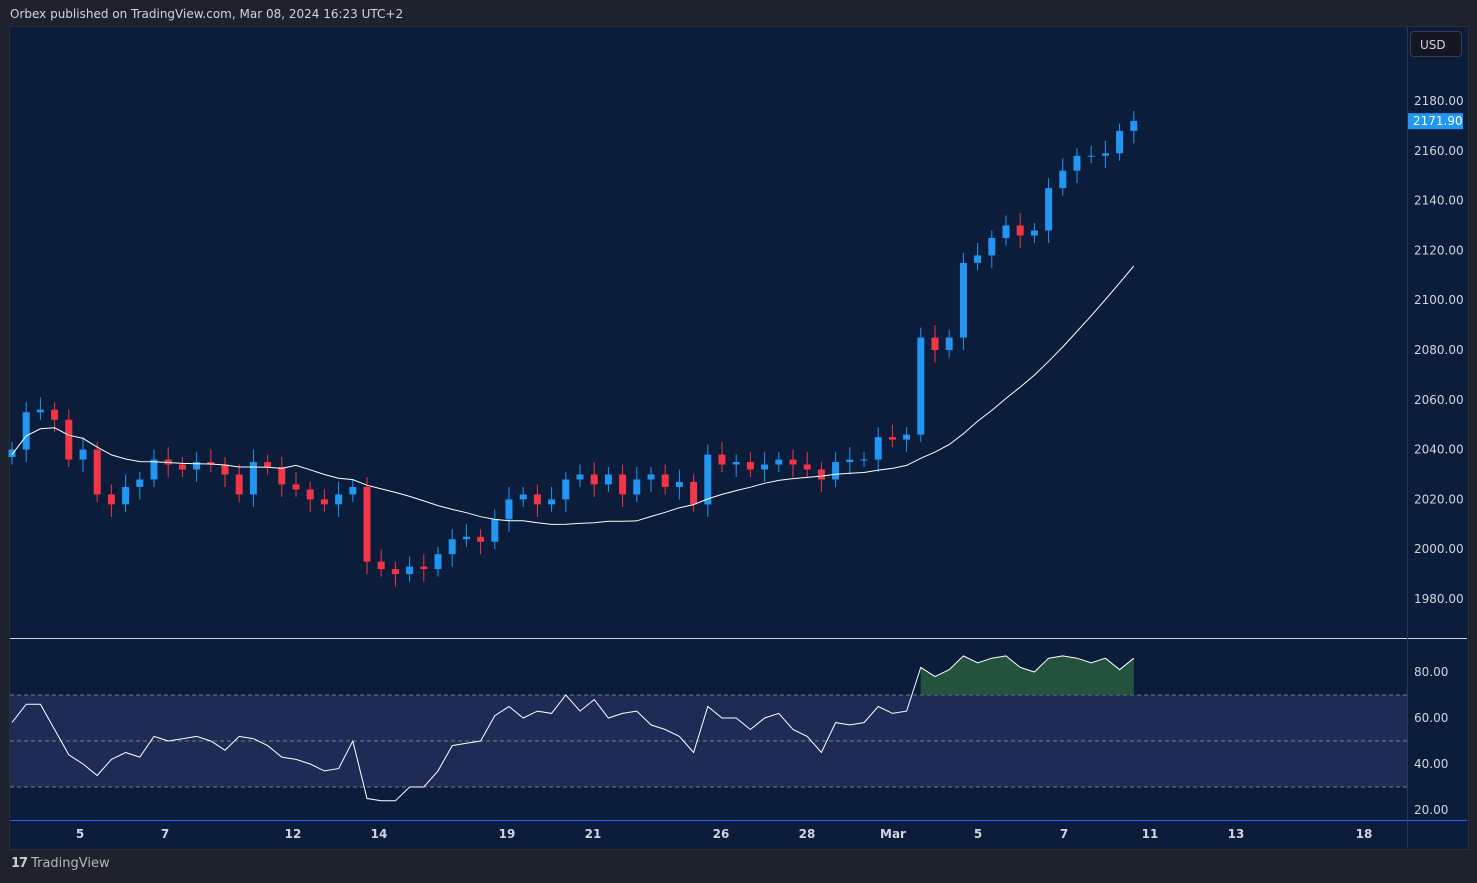  What do you see at coordinates (1439, 151) in the screenshot?
I see `price-tick-label: 2160.00` at bounding box center [1439, 151].